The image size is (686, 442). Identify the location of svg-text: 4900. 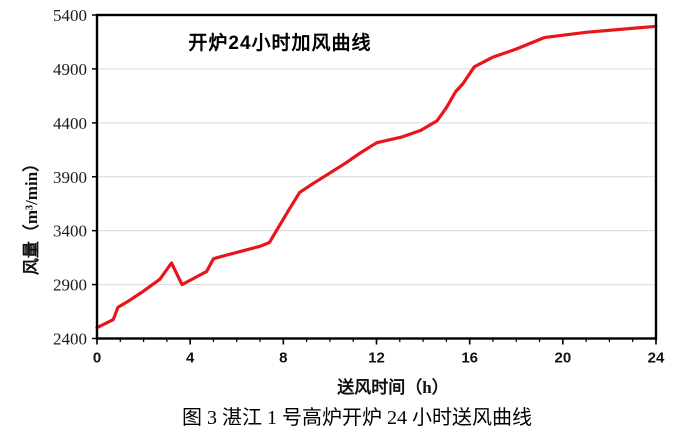
(70, 69).